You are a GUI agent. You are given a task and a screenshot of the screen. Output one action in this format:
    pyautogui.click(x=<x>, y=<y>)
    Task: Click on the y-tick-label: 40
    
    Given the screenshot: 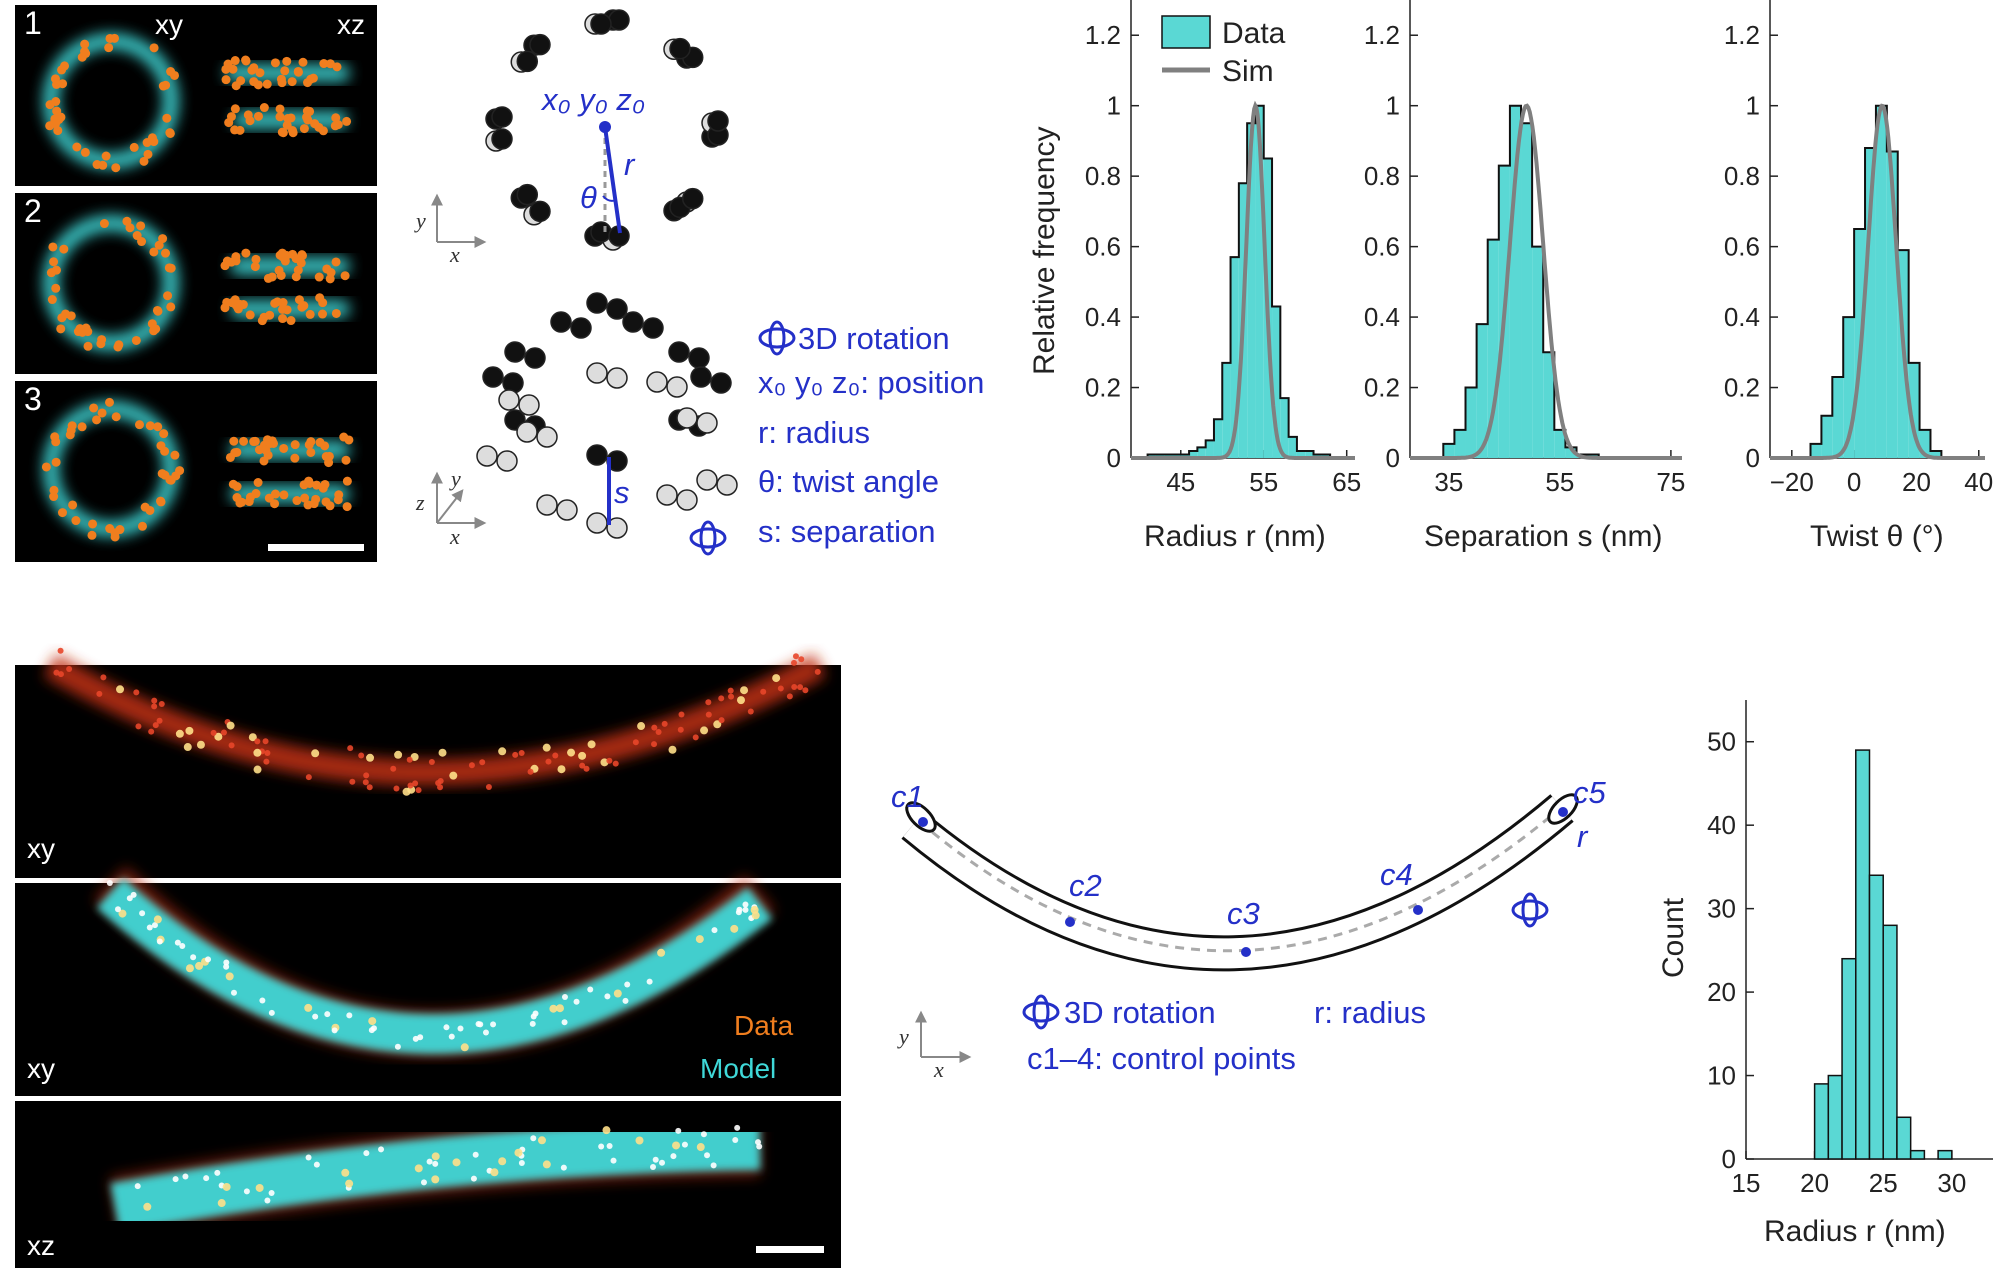 What is the action you would take?
    pyautogui.click(x=1721, y=825)
    